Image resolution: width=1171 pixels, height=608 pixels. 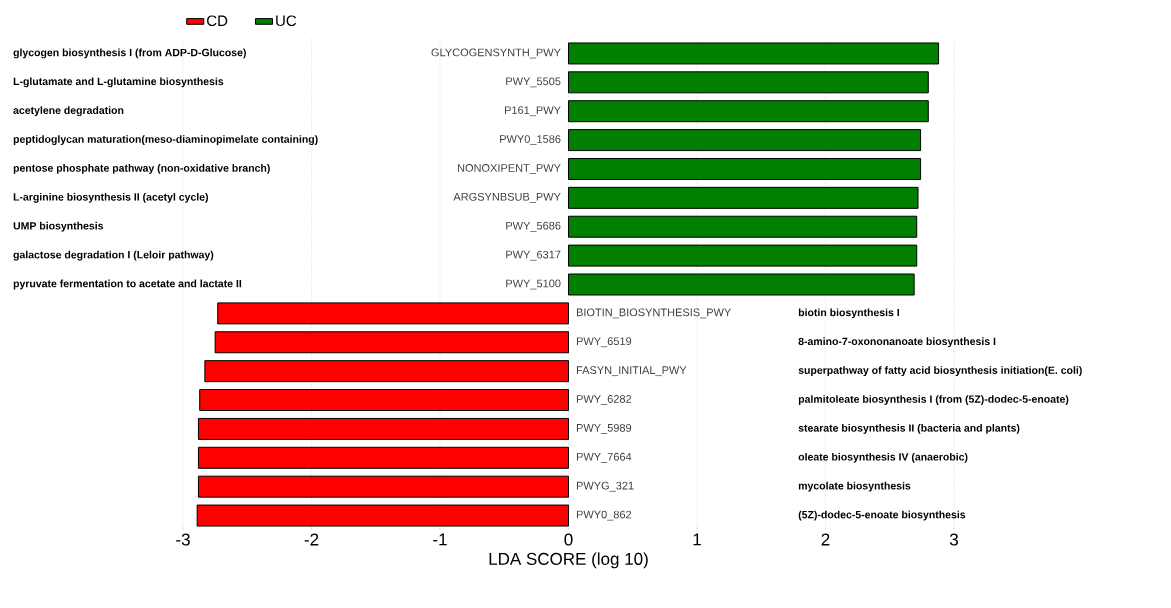 What do you see at coordinates (604, 457) in the screenshot?
I see `y-tick-label: PWY_7664` at bounding box center [604, 457].